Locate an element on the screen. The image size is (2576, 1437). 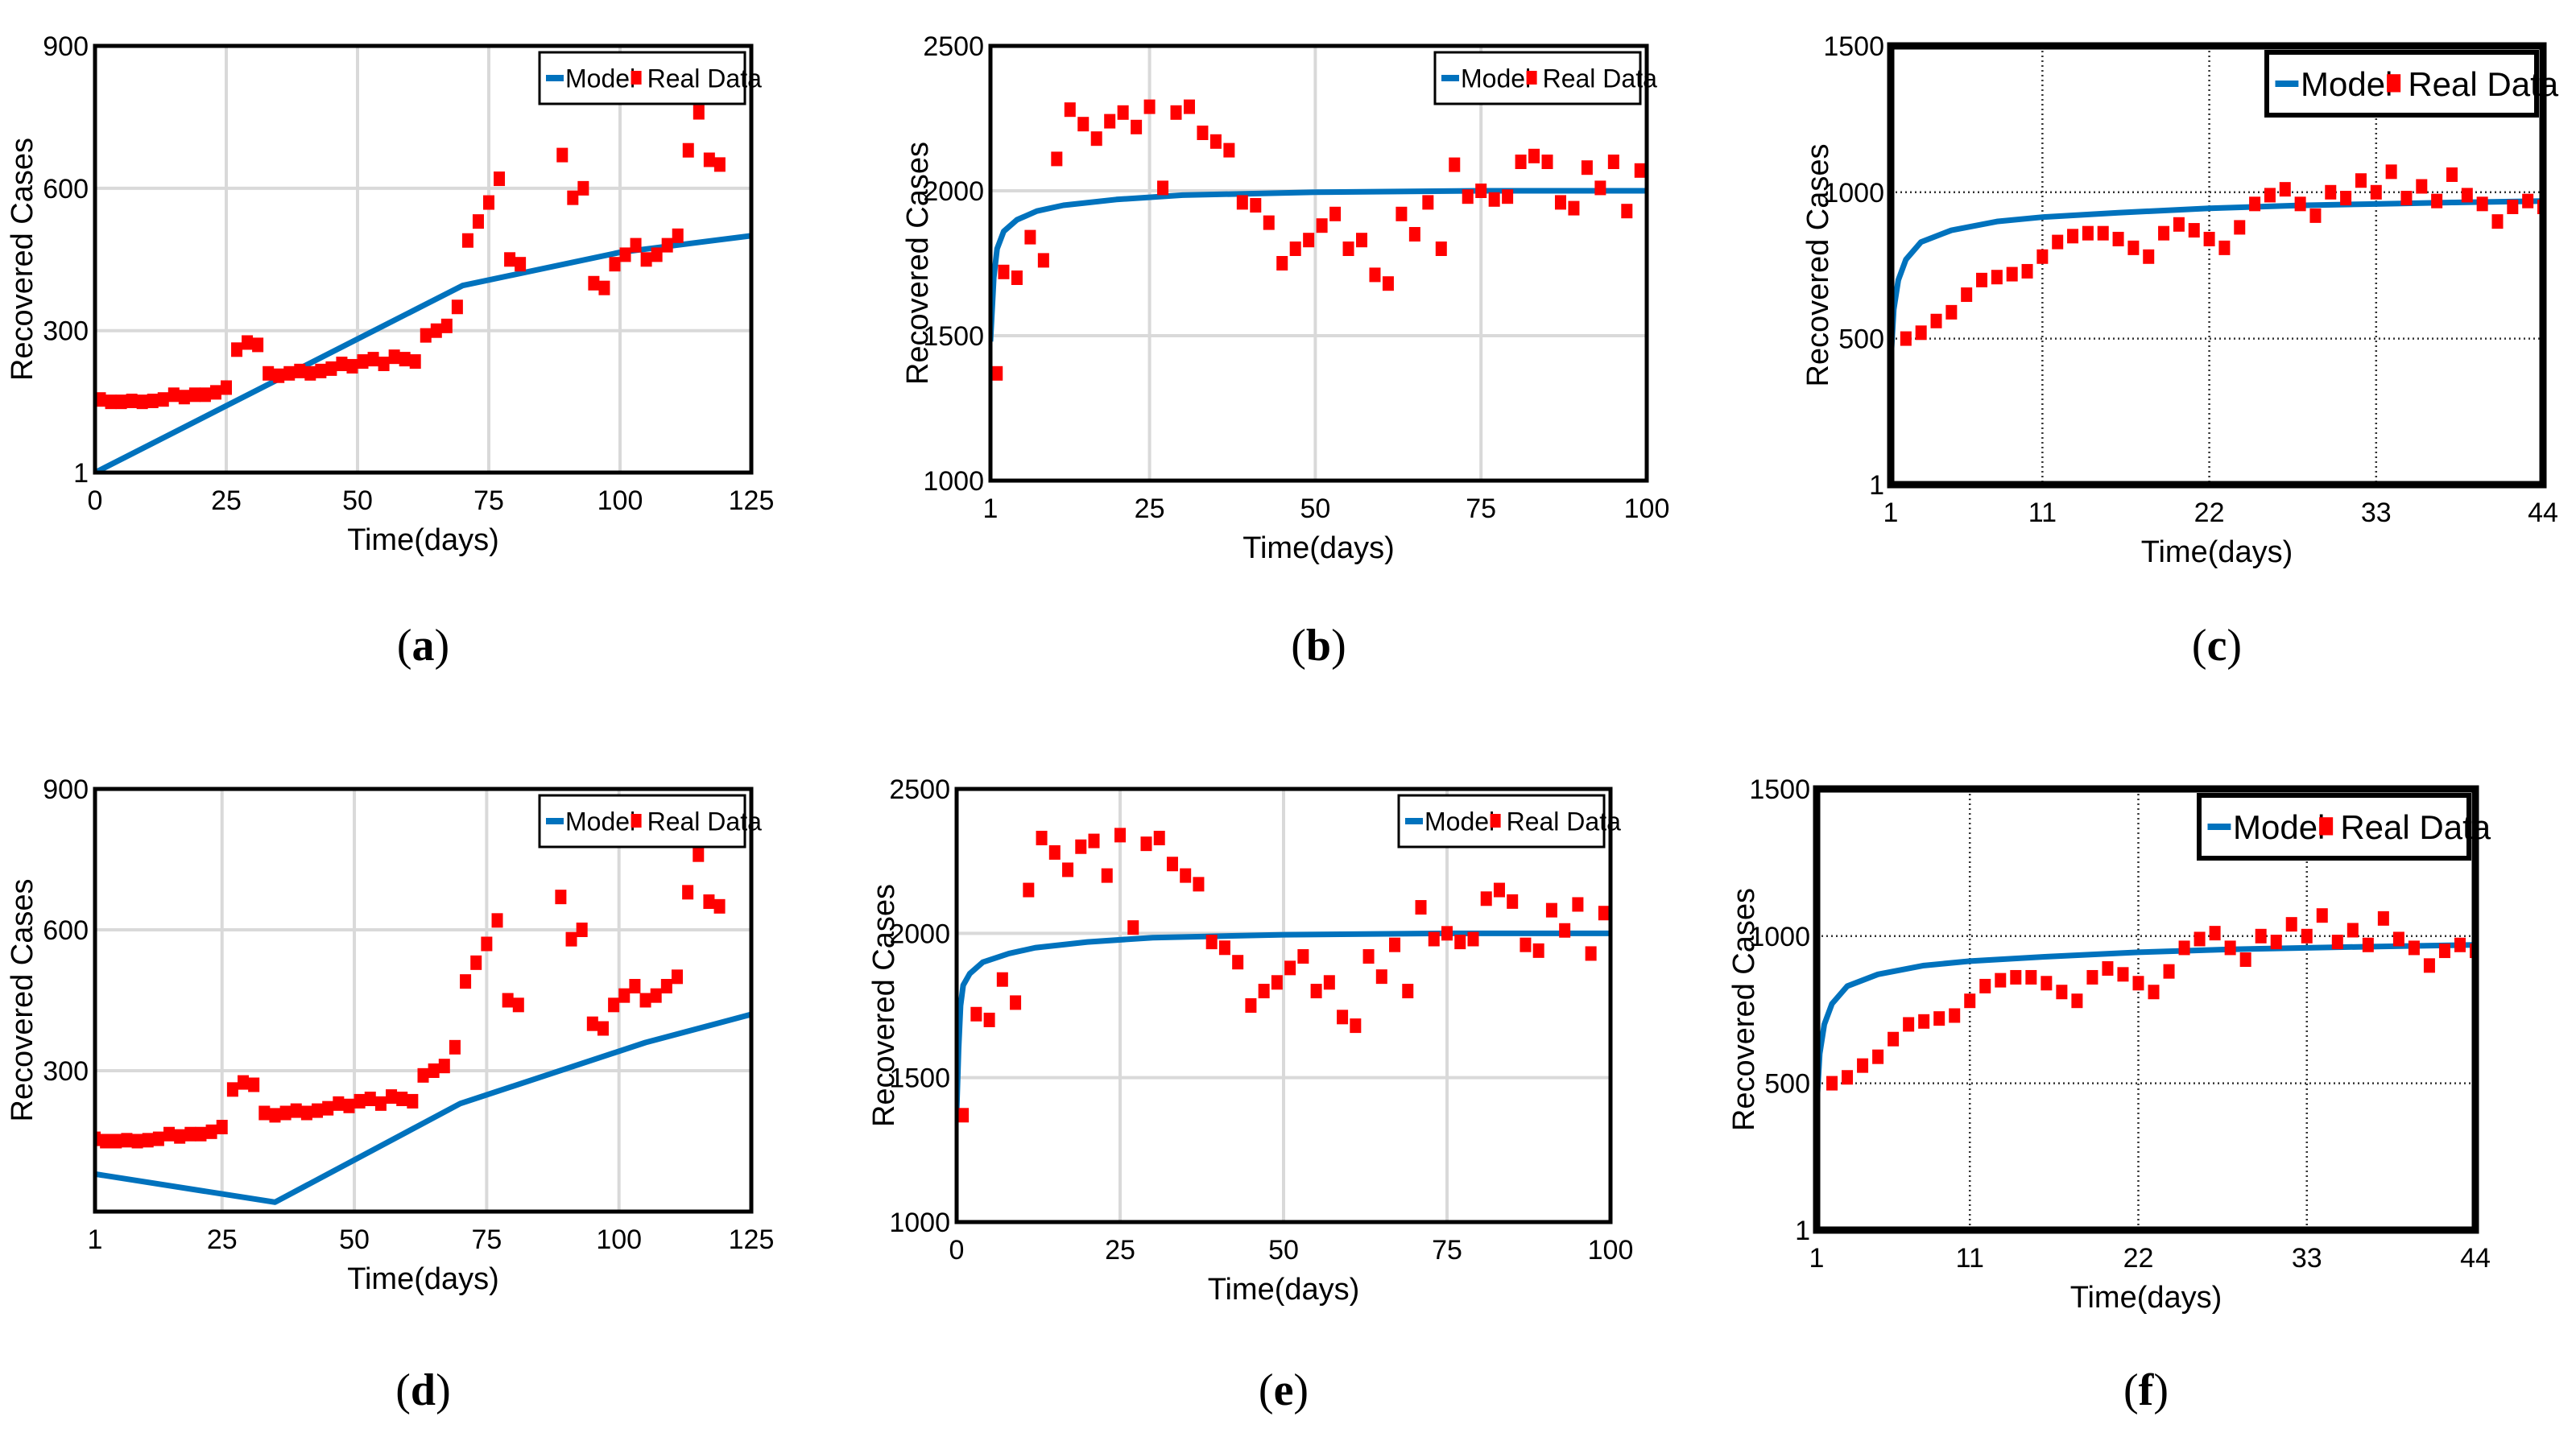
legend-real-swatch is located at coordinates (1496, 821).